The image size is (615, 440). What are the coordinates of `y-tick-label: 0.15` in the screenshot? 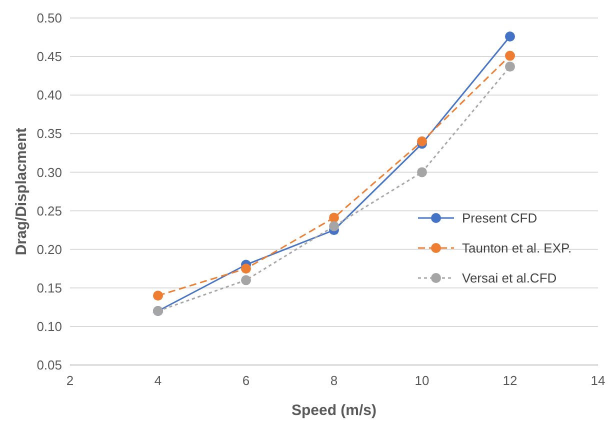 It's located at (49, 288).